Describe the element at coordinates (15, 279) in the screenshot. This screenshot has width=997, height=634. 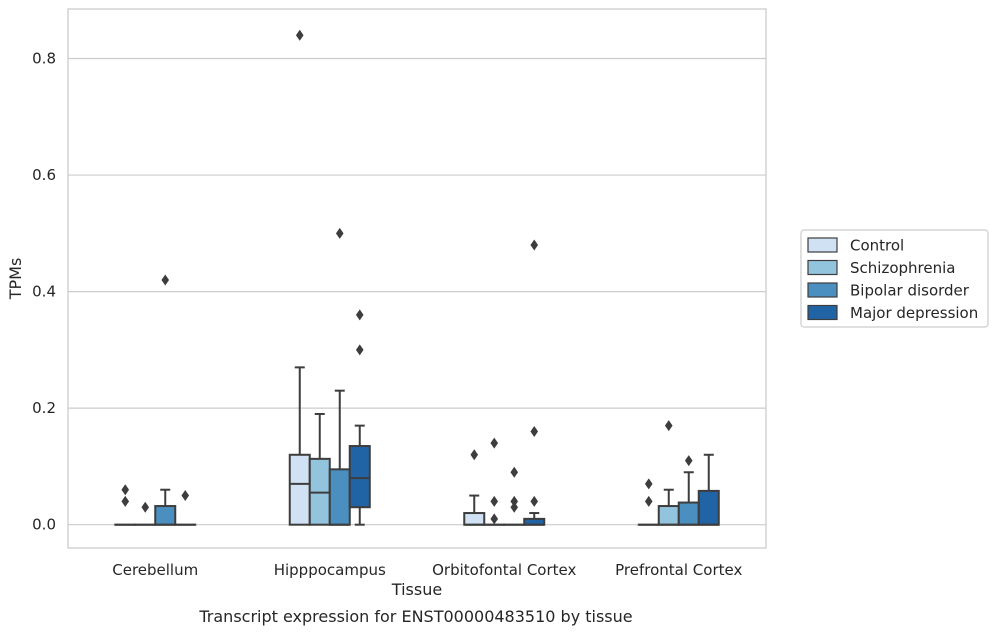
I see `y-axis-label: TPMs` at that location.